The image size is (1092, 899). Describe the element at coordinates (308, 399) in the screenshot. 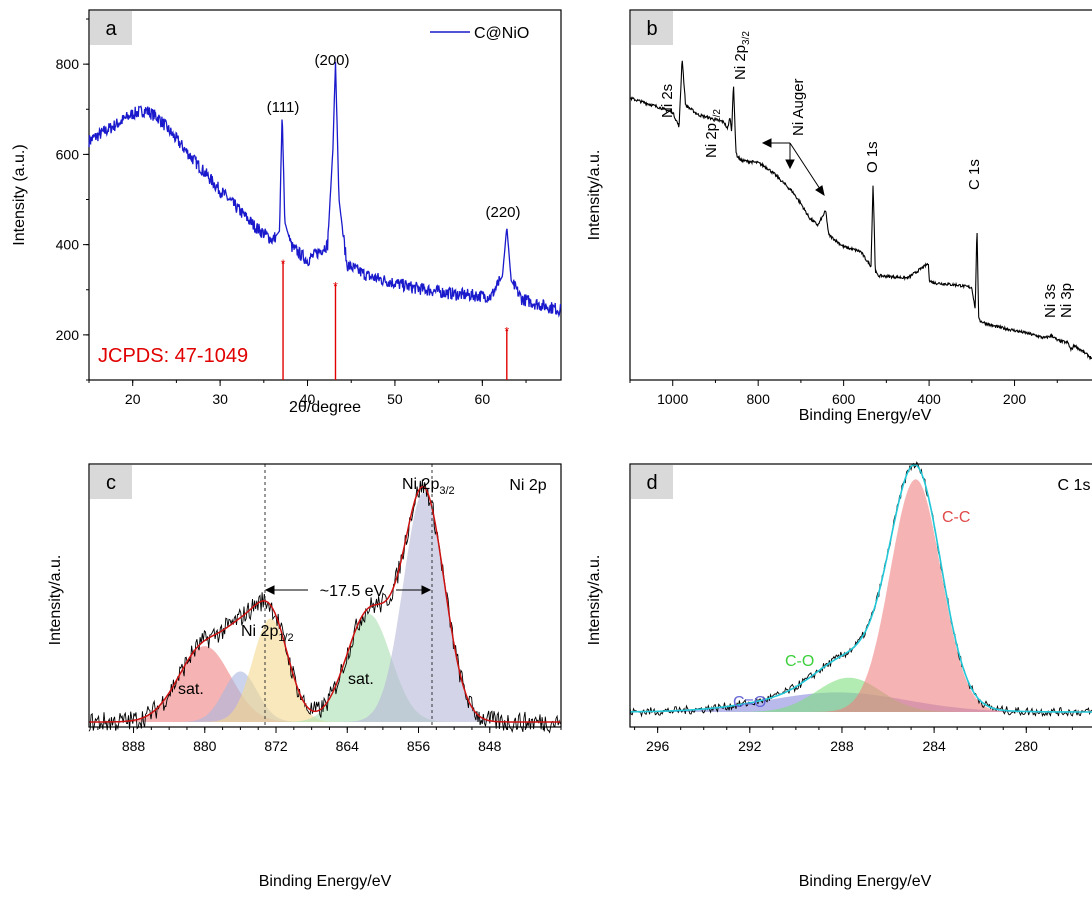

I see `x-tick-label: 40` at that location.